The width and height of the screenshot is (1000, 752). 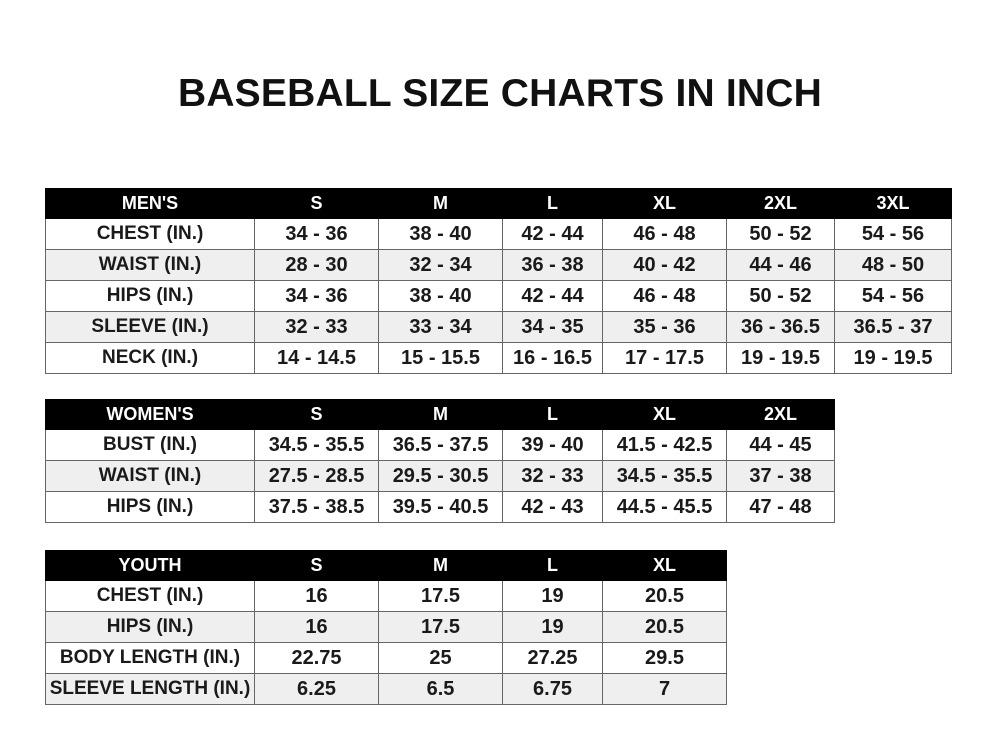 What do you see at coordinates (893, 234) in the screenshot?
I see `size-value: 54 - 56` at bounding box center [893, 234].